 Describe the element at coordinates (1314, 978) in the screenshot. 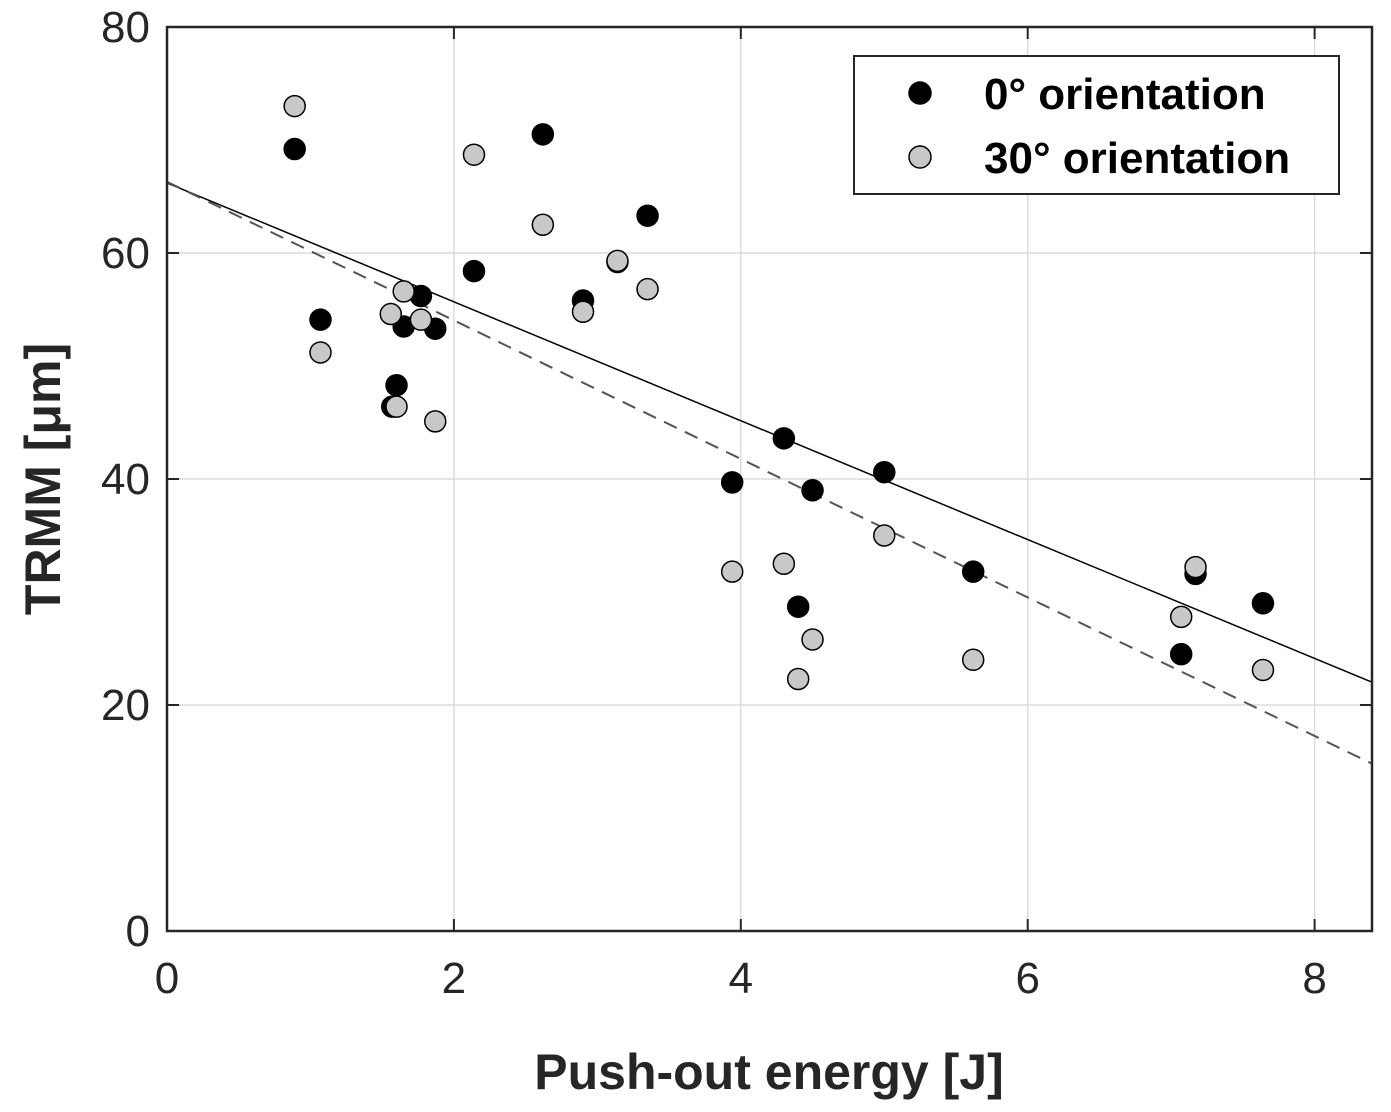

I see `x-tick-label: 8` at that location.